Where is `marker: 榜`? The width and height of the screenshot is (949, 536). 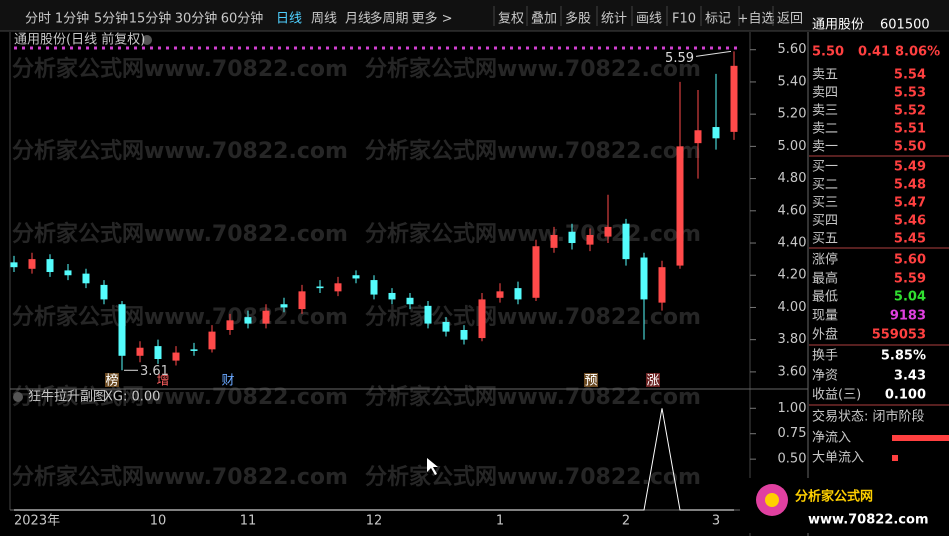 marker: 榜 is located at coordinates (111, 381).